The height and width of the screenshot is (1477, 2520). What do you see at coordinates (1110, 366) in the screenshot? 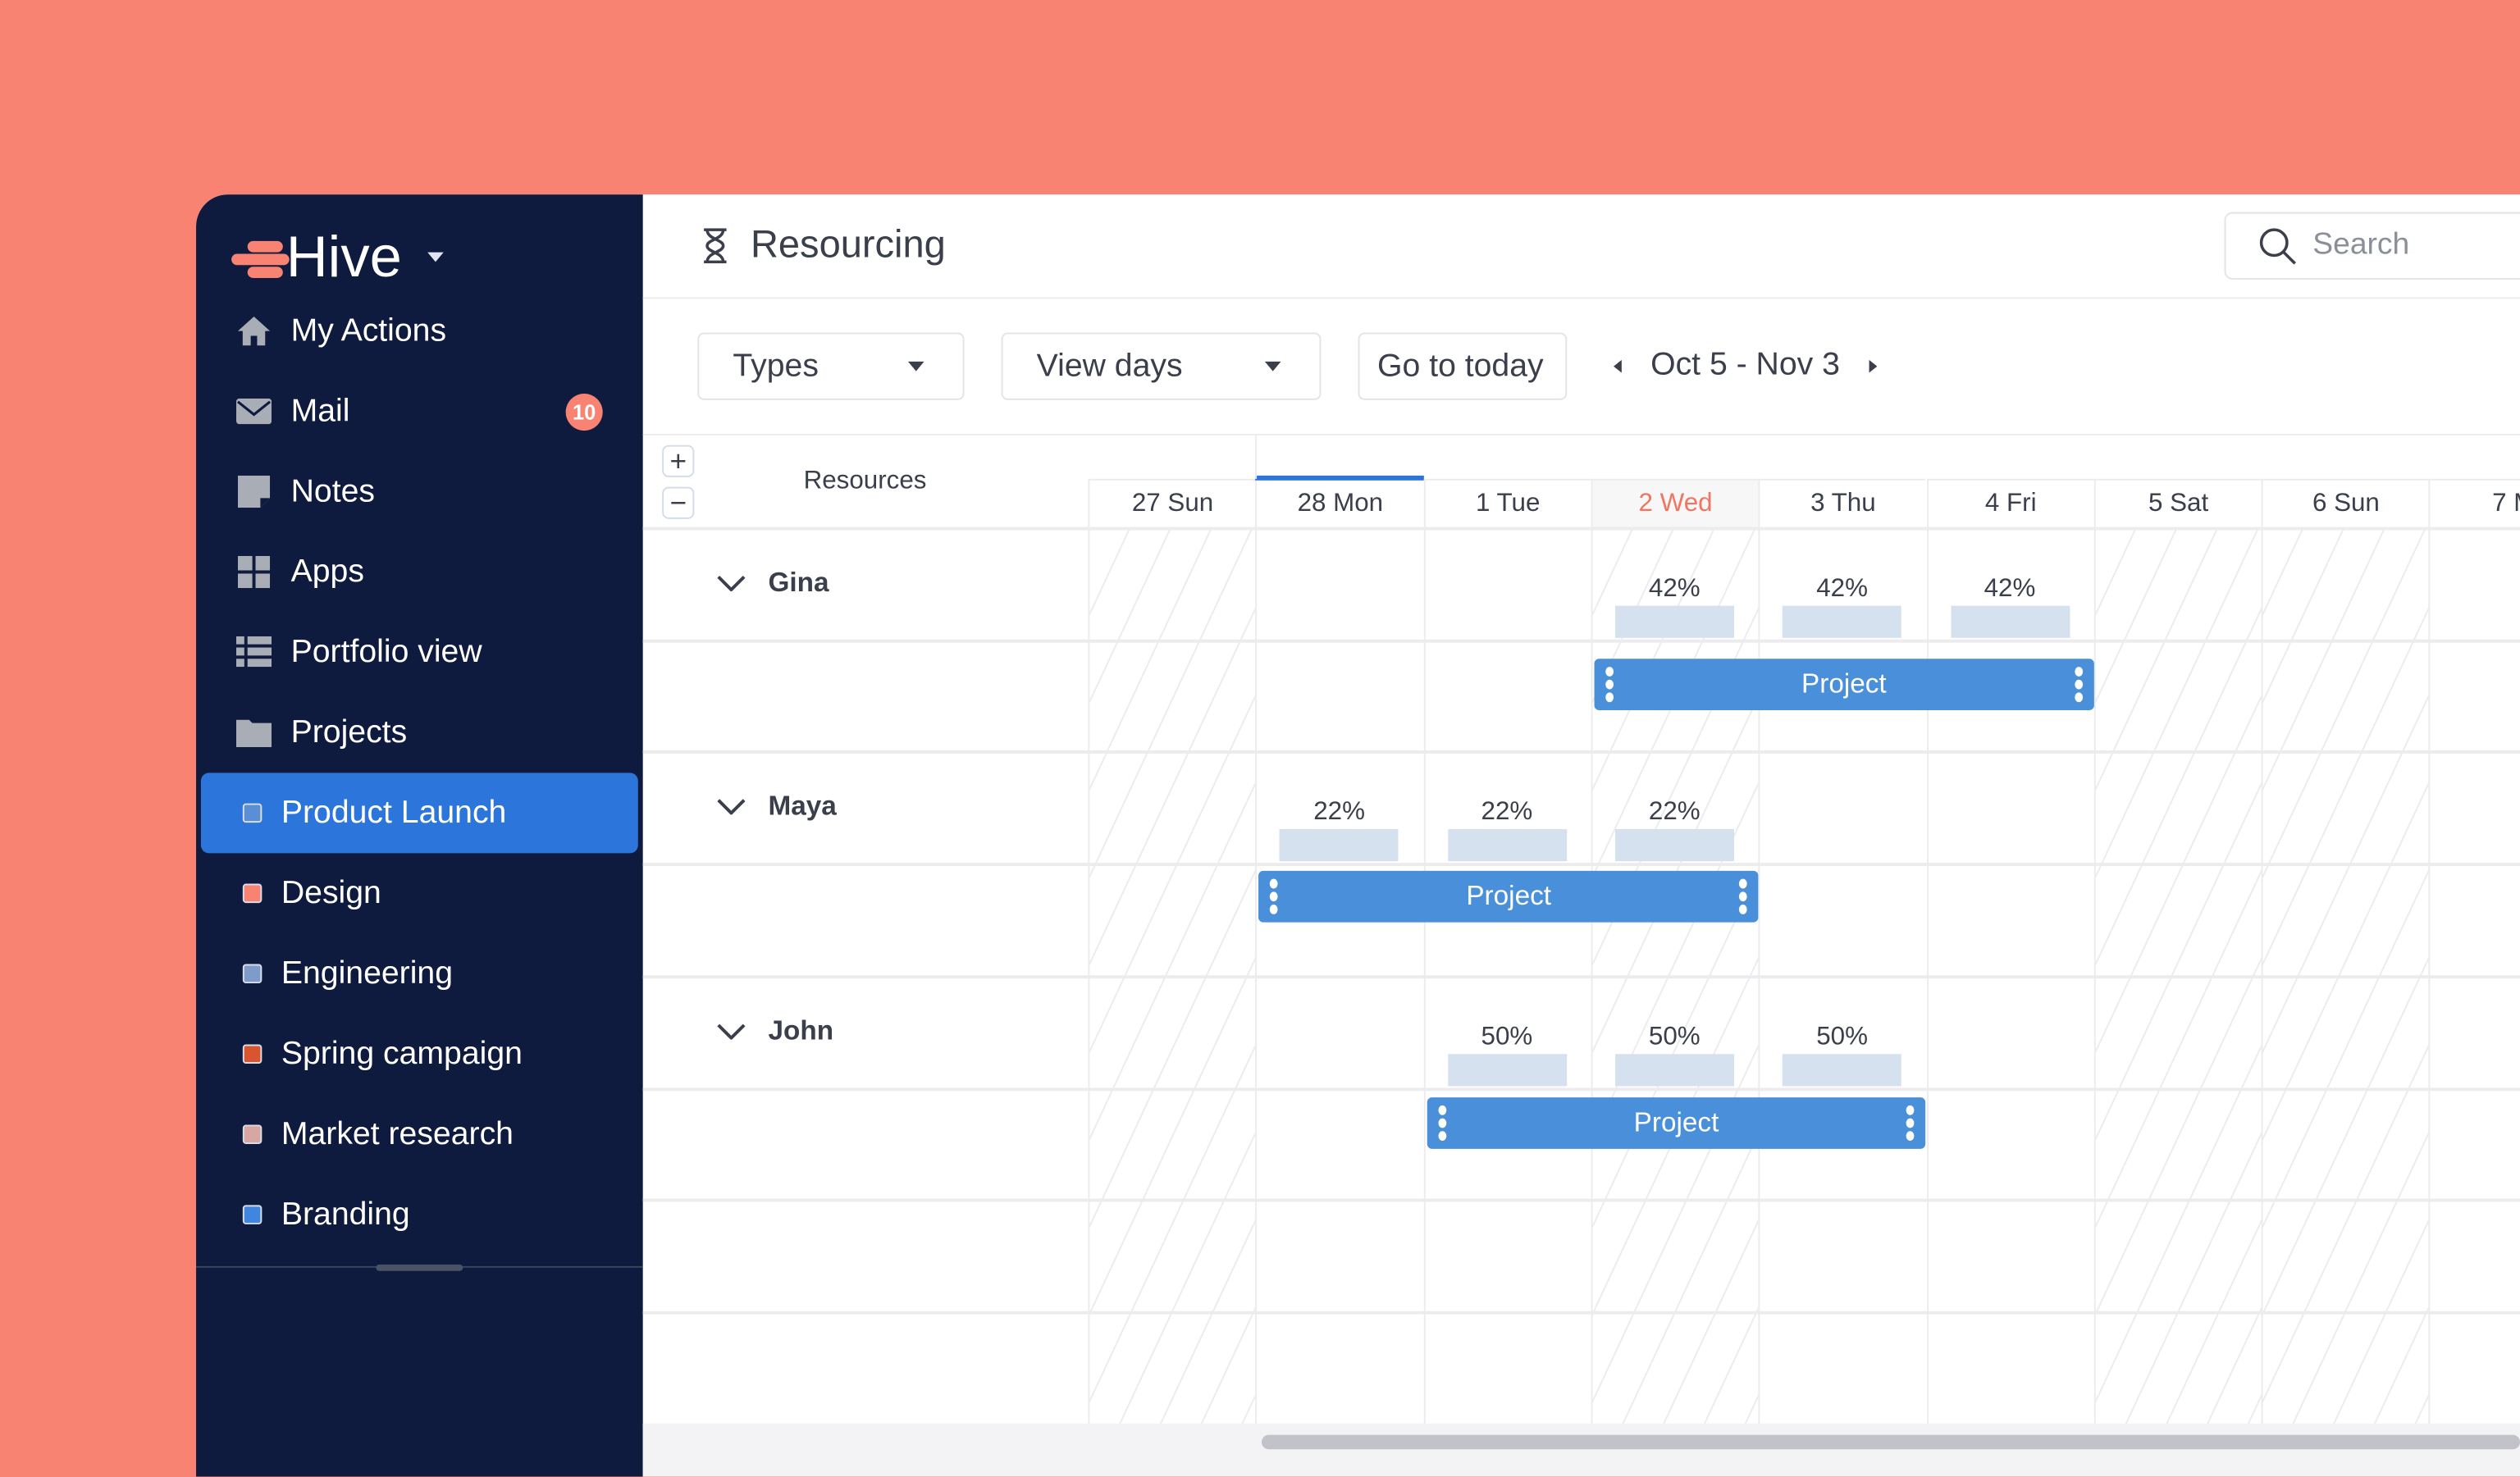
I see `view-days-label: View days` at bounding box center [1110, 366].